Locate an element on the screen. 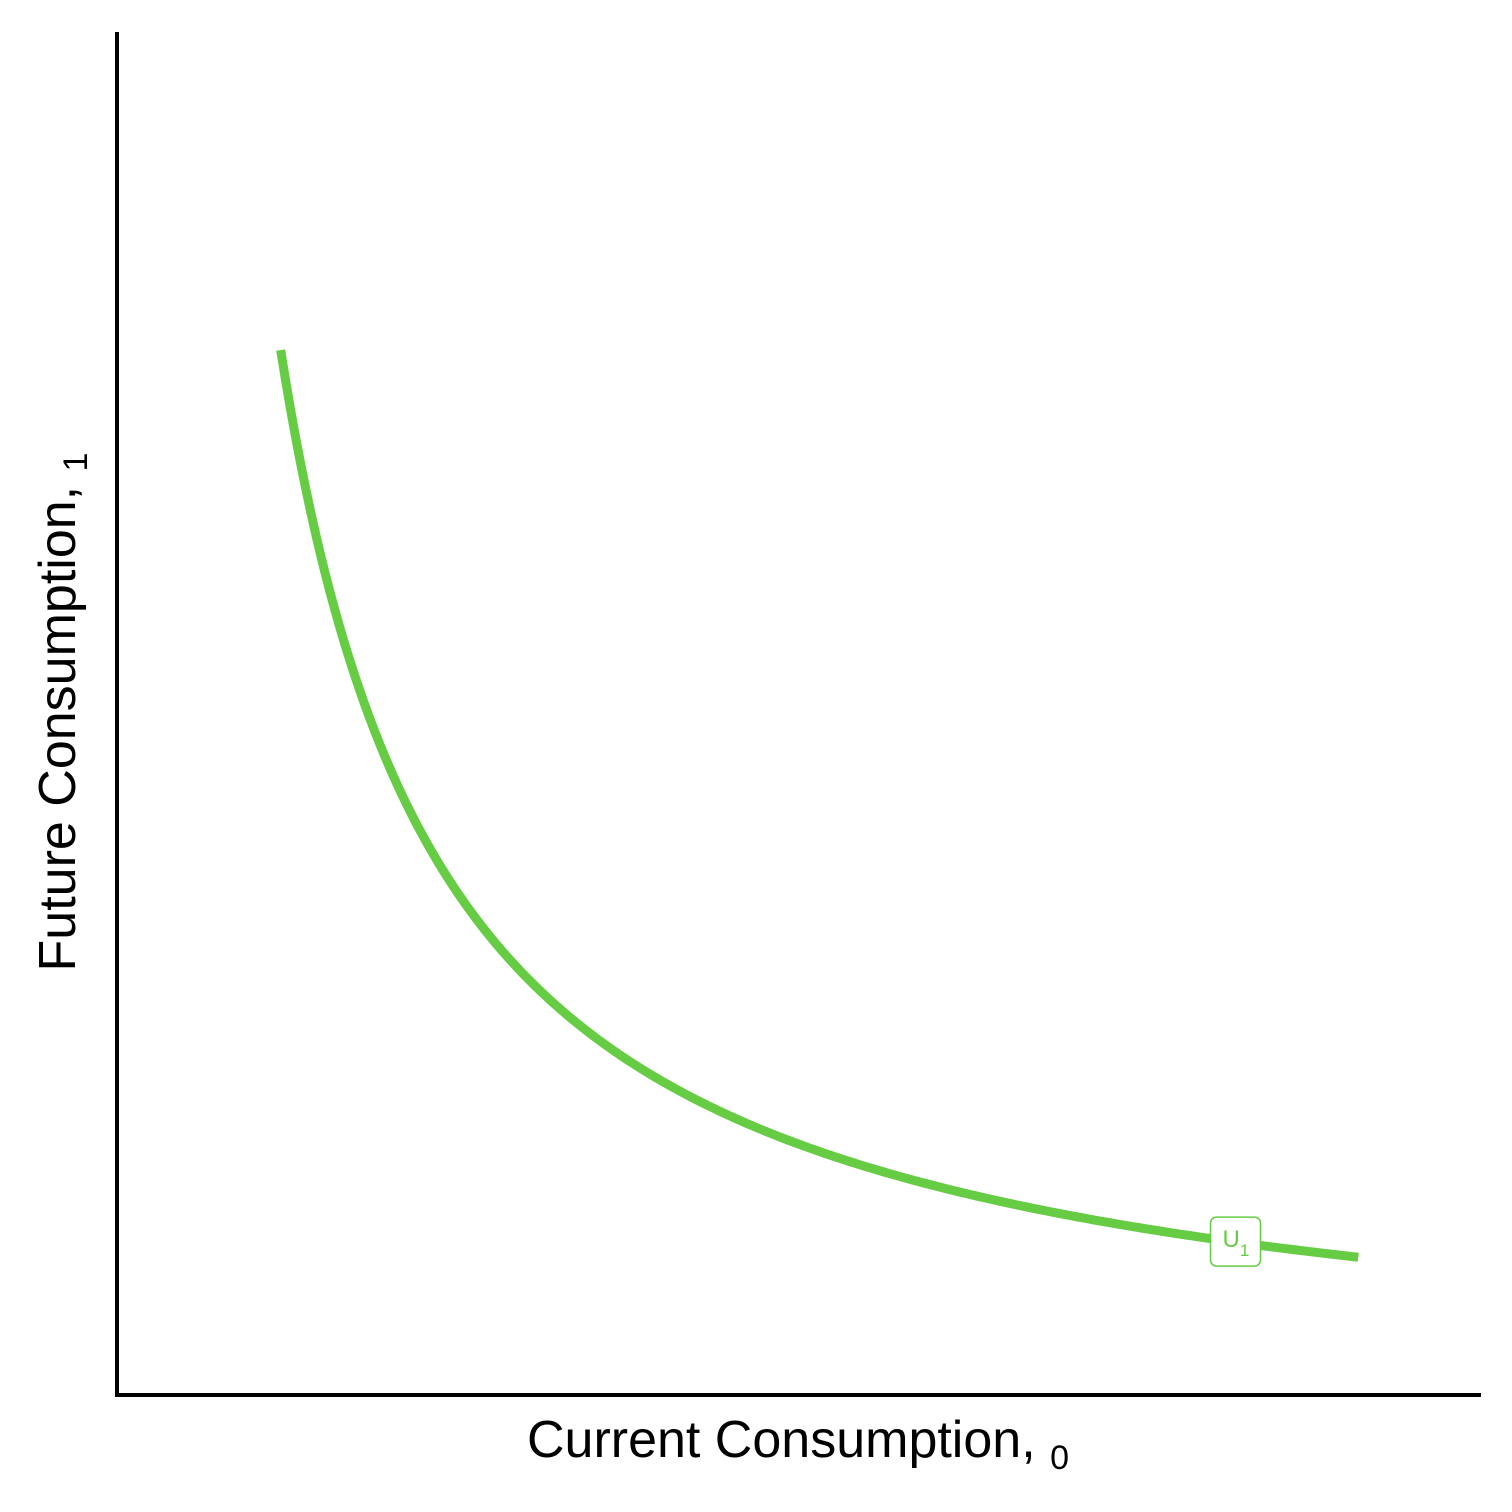 The width and height of the screenshot is (1512, 1512). curve-label-box is located at coordinates (1235, 1241).